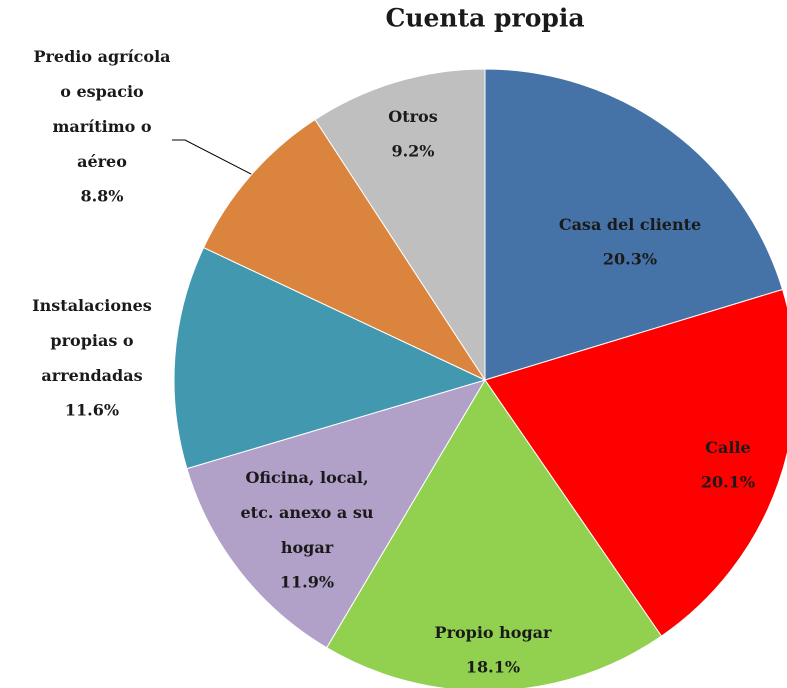 This screenshot has width=787, height=688. I want to click on label-line: Propio hogar, so click(494, 632).